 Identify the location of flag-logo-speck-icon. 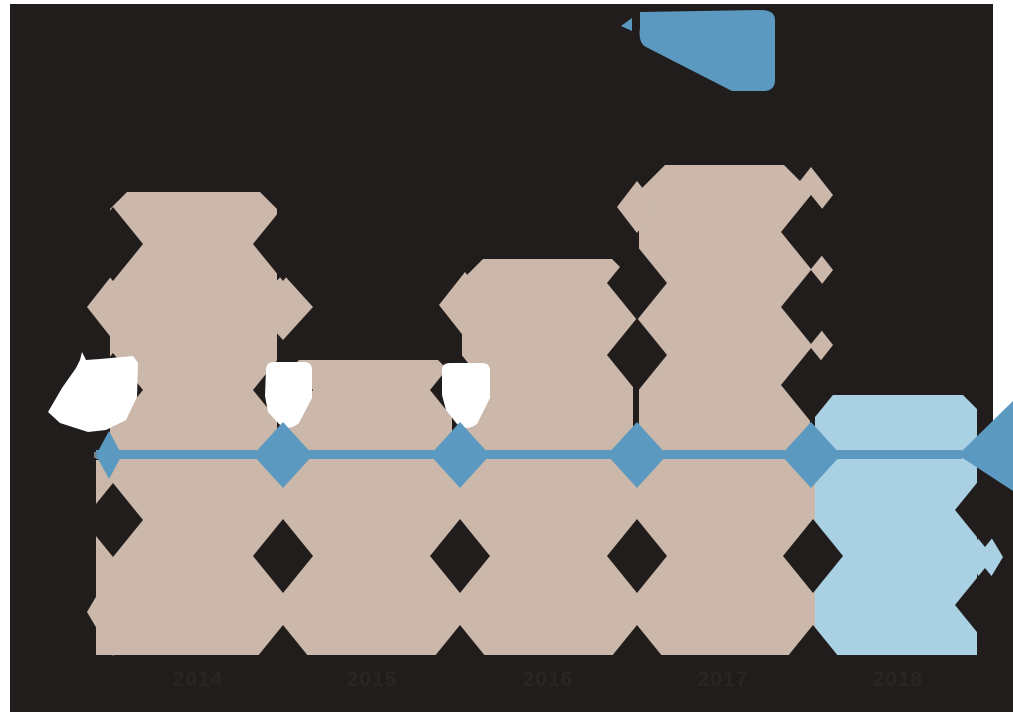
(626, 24).